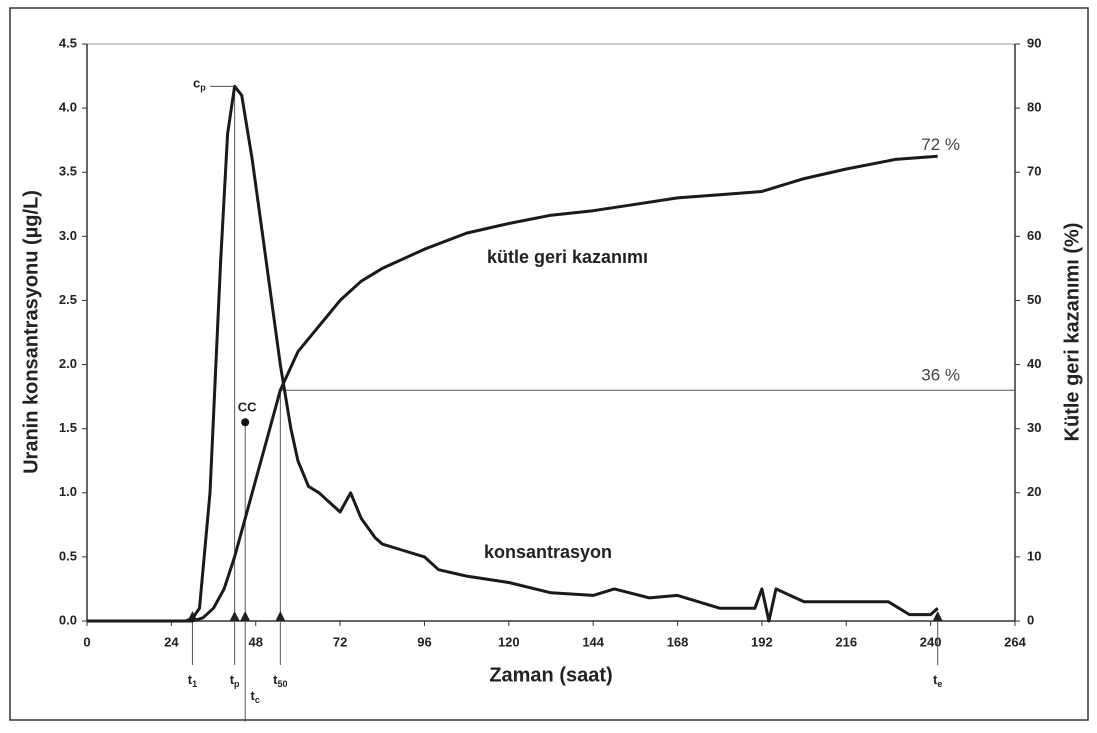  What do you see at coordinates (68, 491) in the screenshot?
I see `y-tick-label: 1.0` at bounding box center [68, 491].